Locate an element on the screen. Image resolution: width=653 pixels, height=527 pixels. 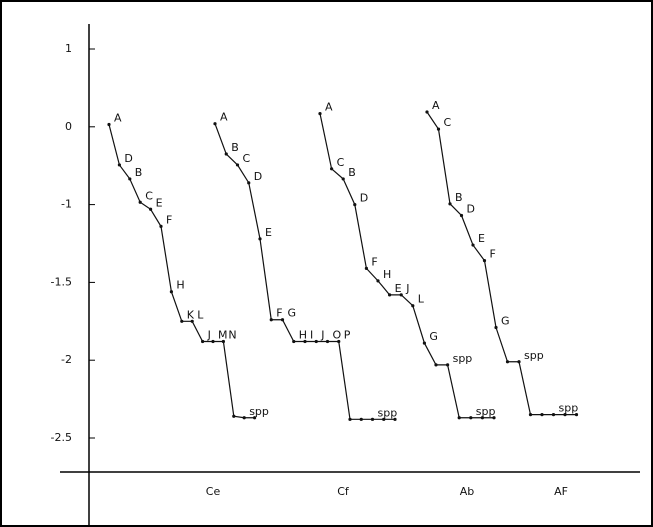
point-label: I is located at coordinates (311, 335).